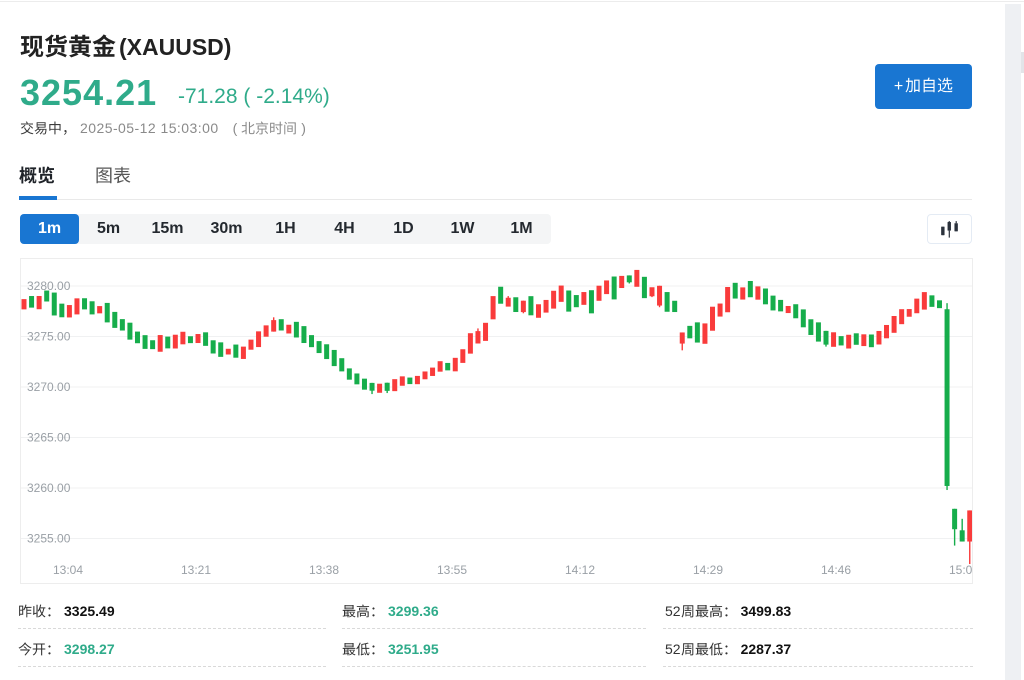 This screenshot has height=680, width=1024. What do you see at coordinates (49, 337) in the screenshot?
I see `svg-text: 3275.00` at bounding box center [49, 337].